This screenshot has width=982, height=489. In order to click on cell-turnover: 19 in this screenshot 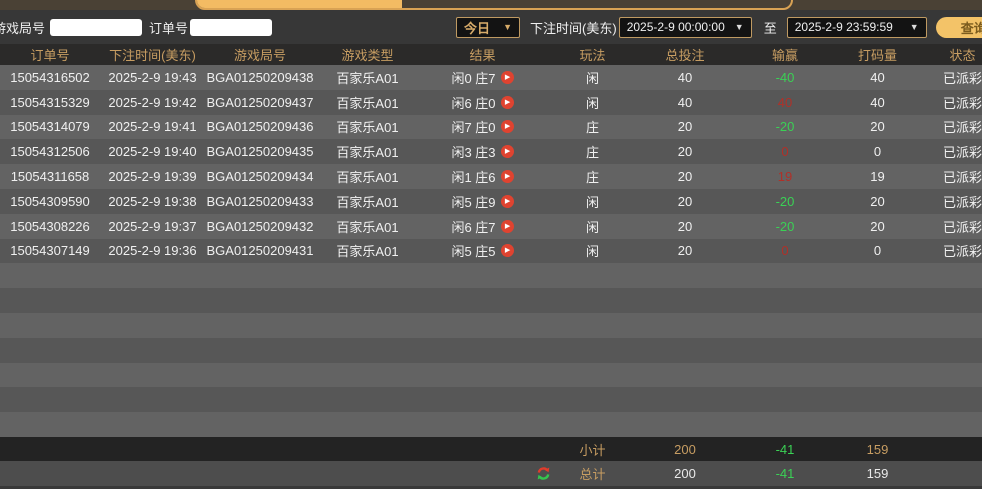, I will do `click(877, 177)`.